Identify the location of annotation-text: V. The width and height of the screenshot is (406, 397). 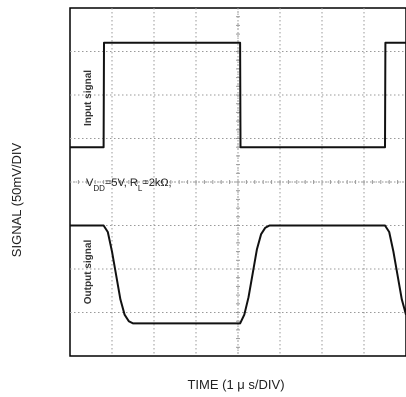
(90, 183).